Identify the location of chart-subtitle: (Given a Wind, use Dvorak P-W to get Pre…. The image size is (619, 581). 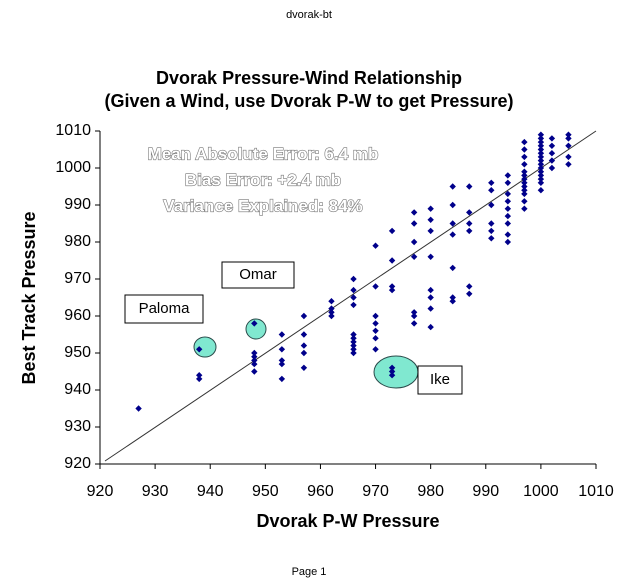
(309, 101).